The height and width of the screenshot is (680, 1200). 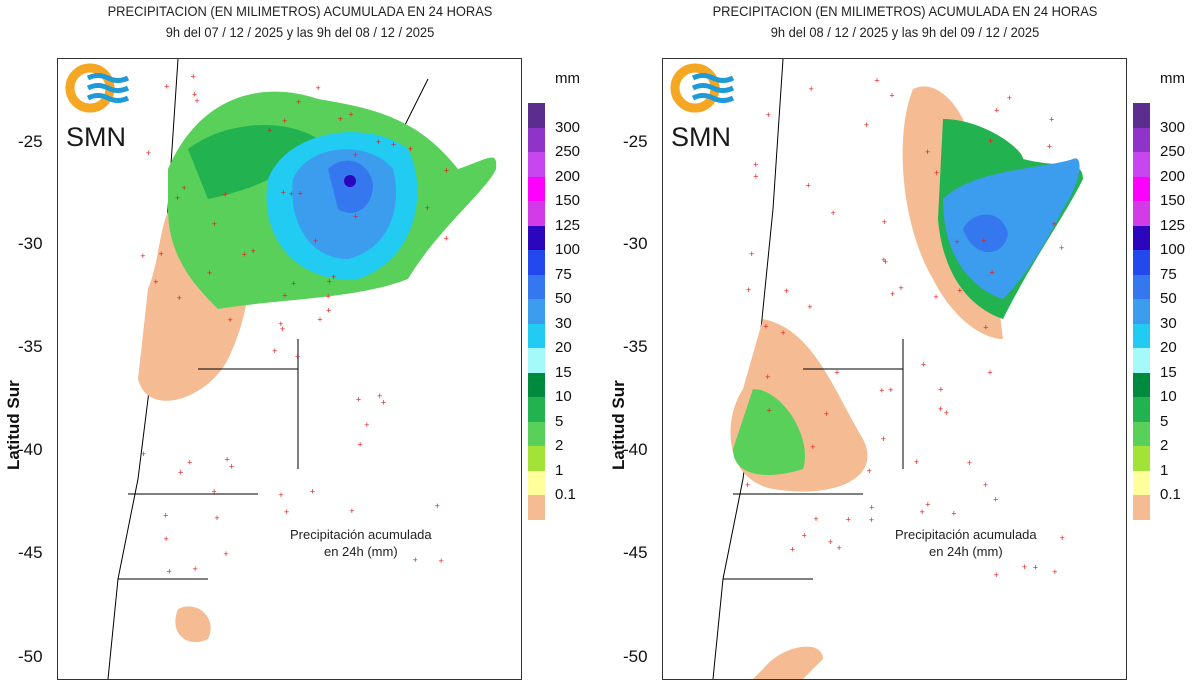 I want to click on precip-zone-trace-patagonia, so click(x=788, y=662).